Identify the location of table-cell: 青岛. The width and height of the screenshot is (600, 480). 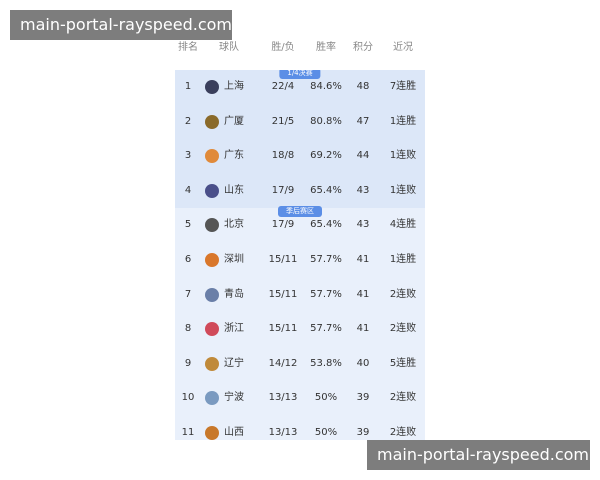
(234, 294).